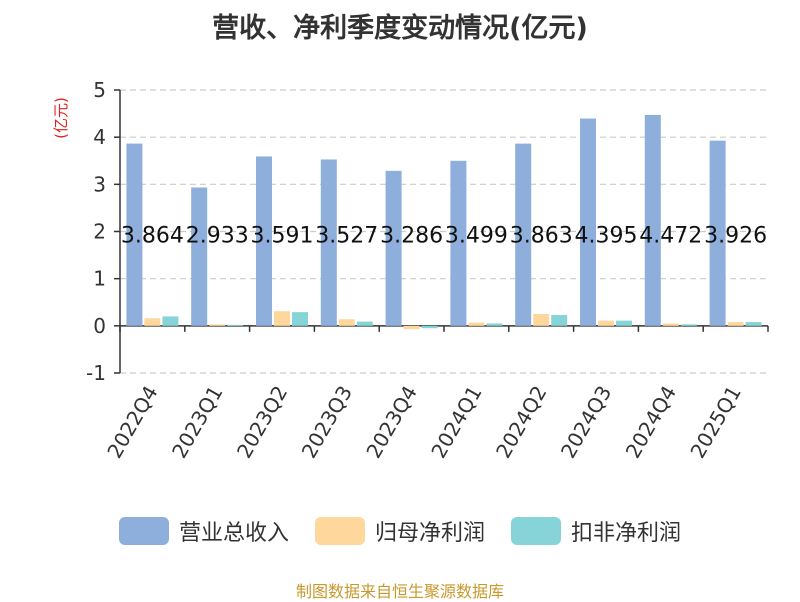 The image size is (800, 602). Describe the element at coordinates (586, 422) in the screenshot. I see `x-tick-label-2024Q3: 2024Q3` at that location.